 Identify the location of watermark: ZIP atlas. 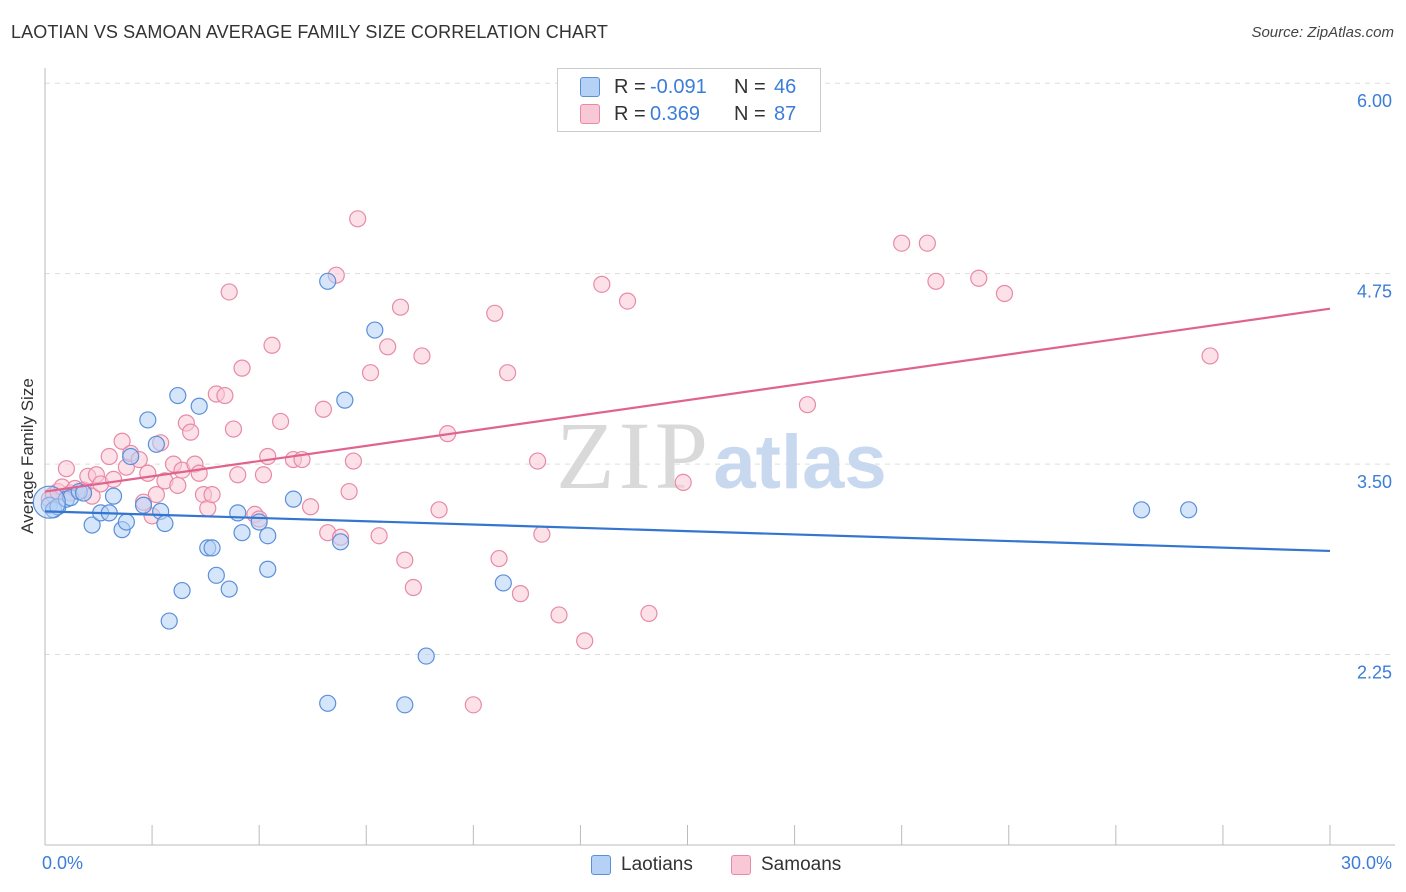
(721, 455).